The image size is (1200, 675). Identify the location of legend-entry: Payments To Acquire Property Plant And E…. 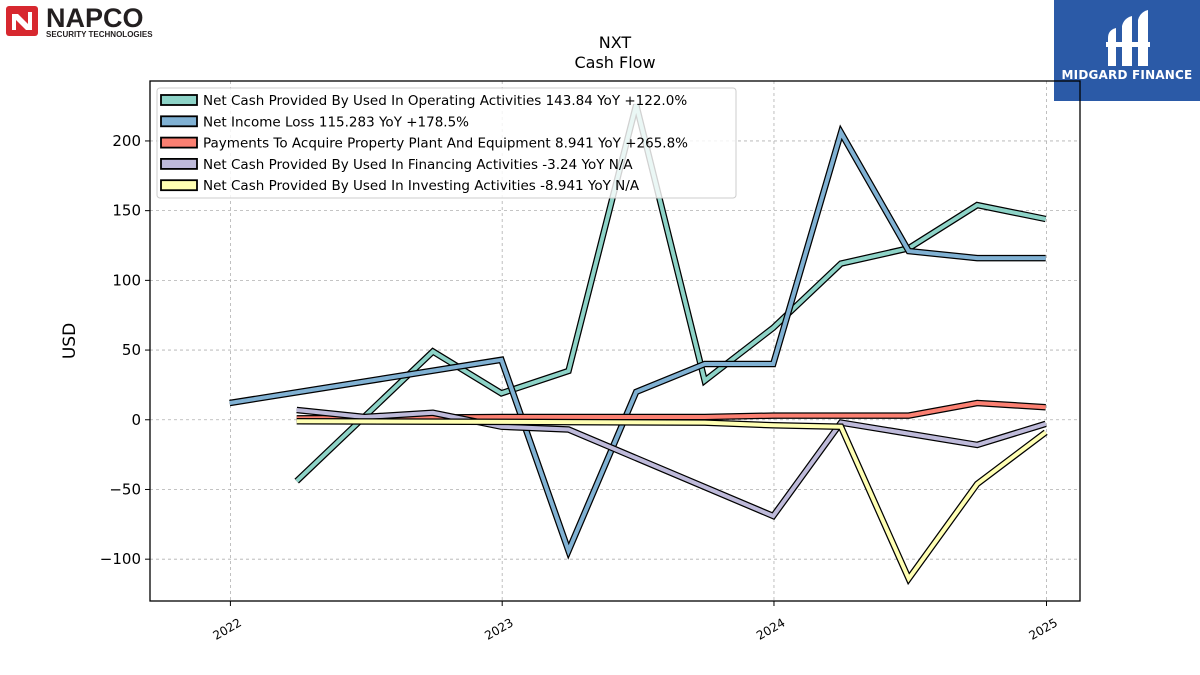
(445, 144).